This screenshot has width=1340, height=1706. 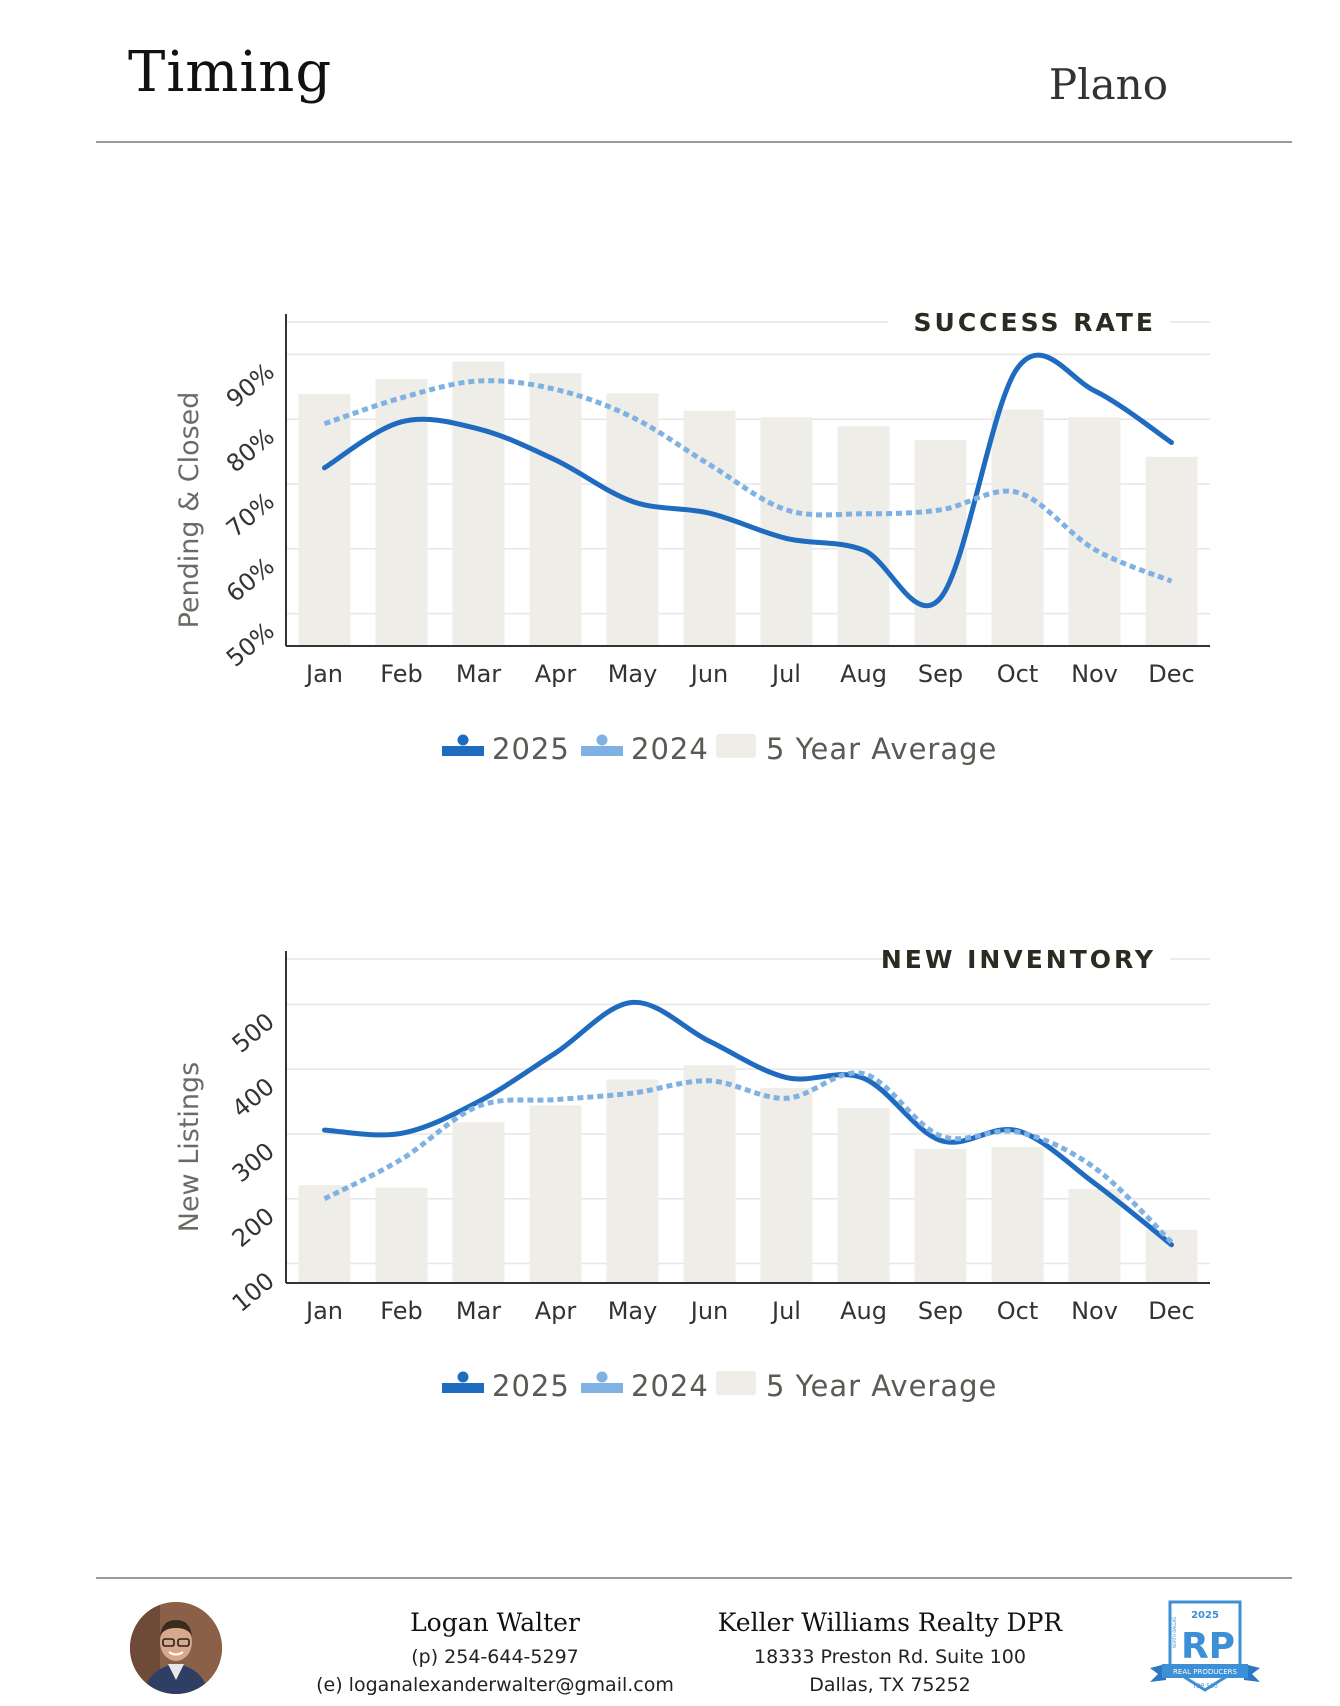 I want to click on badge-region: NORTH DALLAS, so click(x=1174, y=1632).